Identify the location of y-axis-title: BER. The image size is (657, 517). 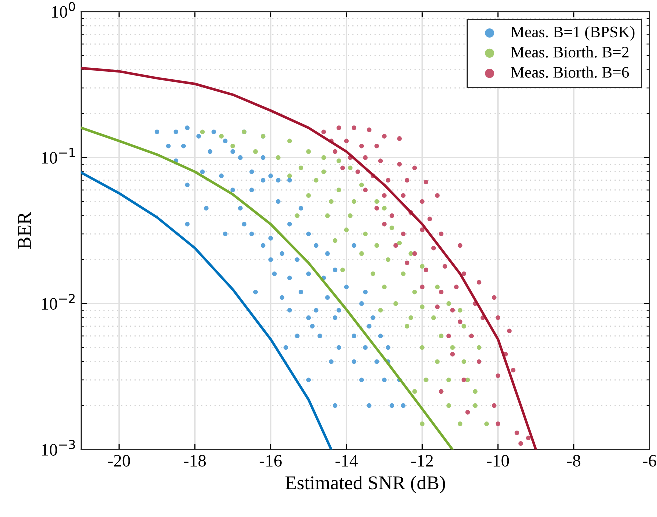
(25, 231).